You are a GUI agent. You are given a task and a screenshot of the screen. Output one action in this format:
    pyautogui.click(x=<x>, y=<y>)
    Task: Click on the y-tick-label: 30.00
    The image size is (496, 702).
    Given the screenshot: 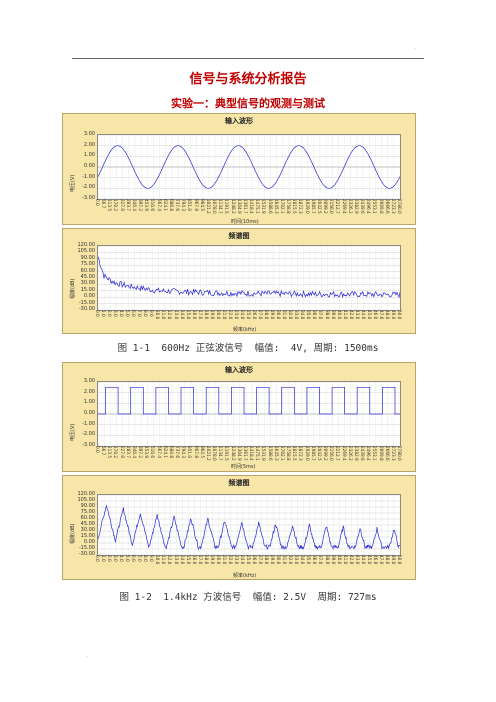 What is the action you would take?
    pyautogui.click(x=87, y=530)
    